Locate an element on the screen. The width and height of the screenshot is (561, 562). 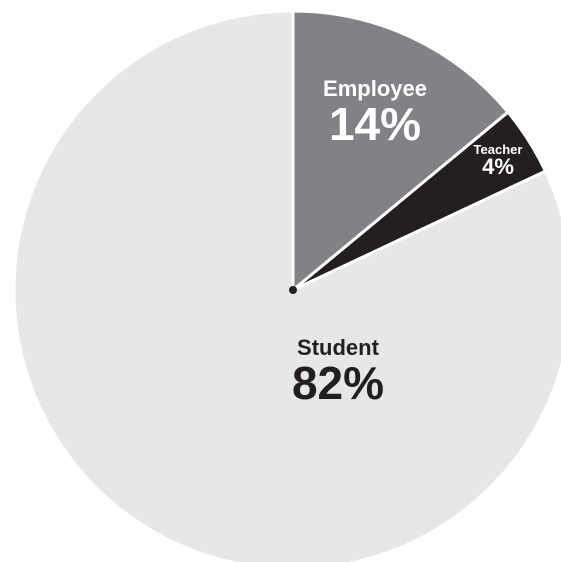
slice-label-student: Student is located at coordinates (338, 347).